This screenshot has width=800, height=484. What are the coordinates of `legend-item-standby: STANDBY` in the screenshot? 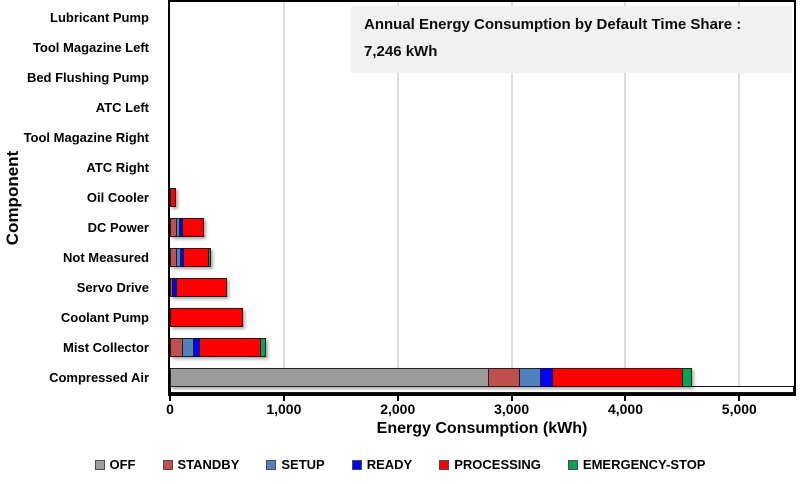 It's located at (201, 464).